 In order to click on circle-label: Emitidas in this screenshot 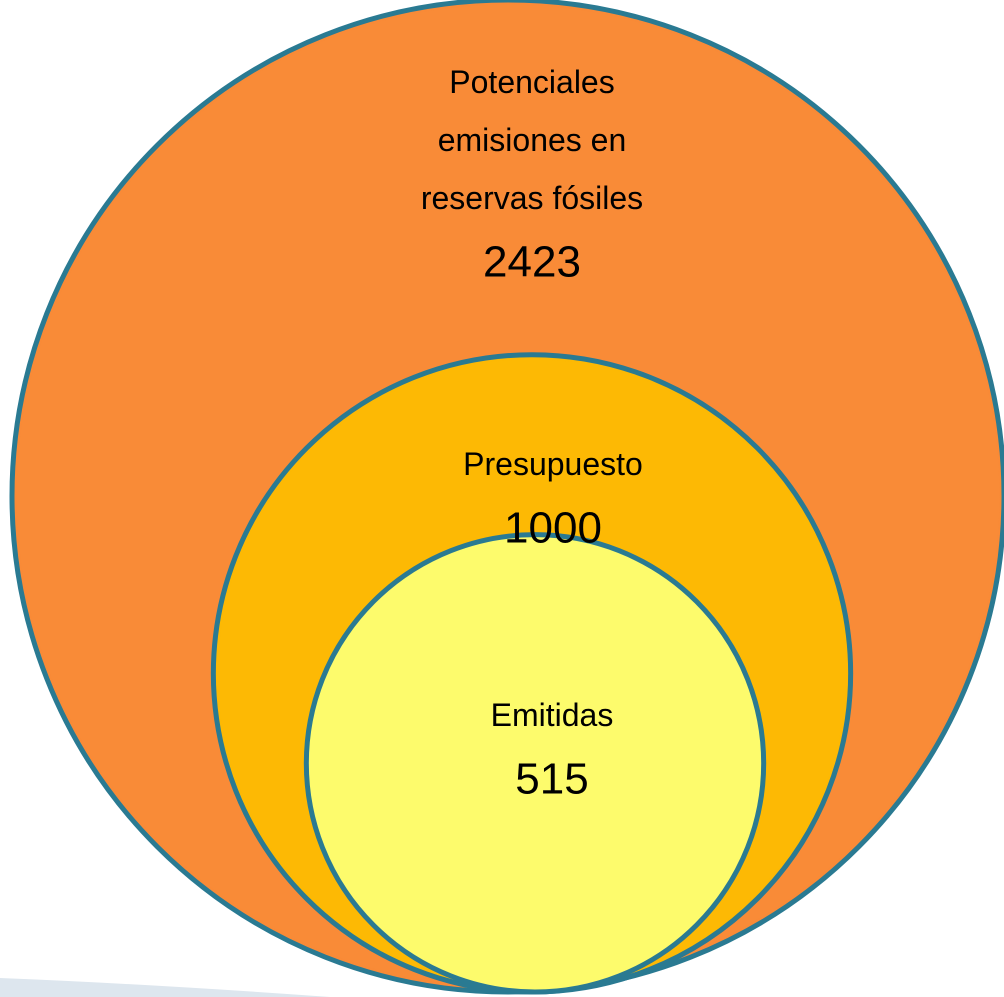, I will do `click(552, 715)`.